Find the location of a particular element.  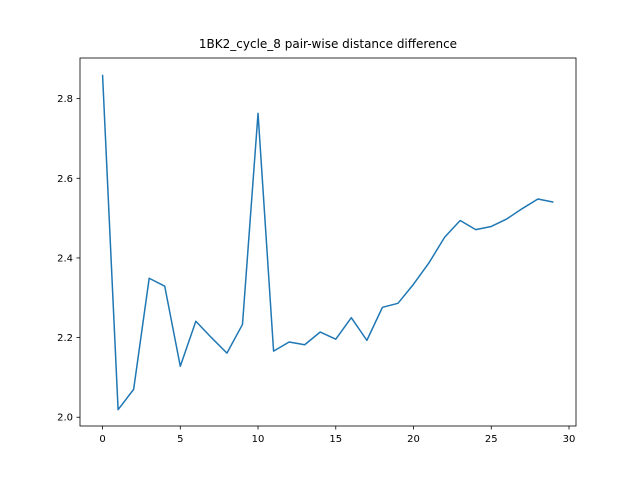

x-tick-label: 25 is located at coordinates (491, 439).